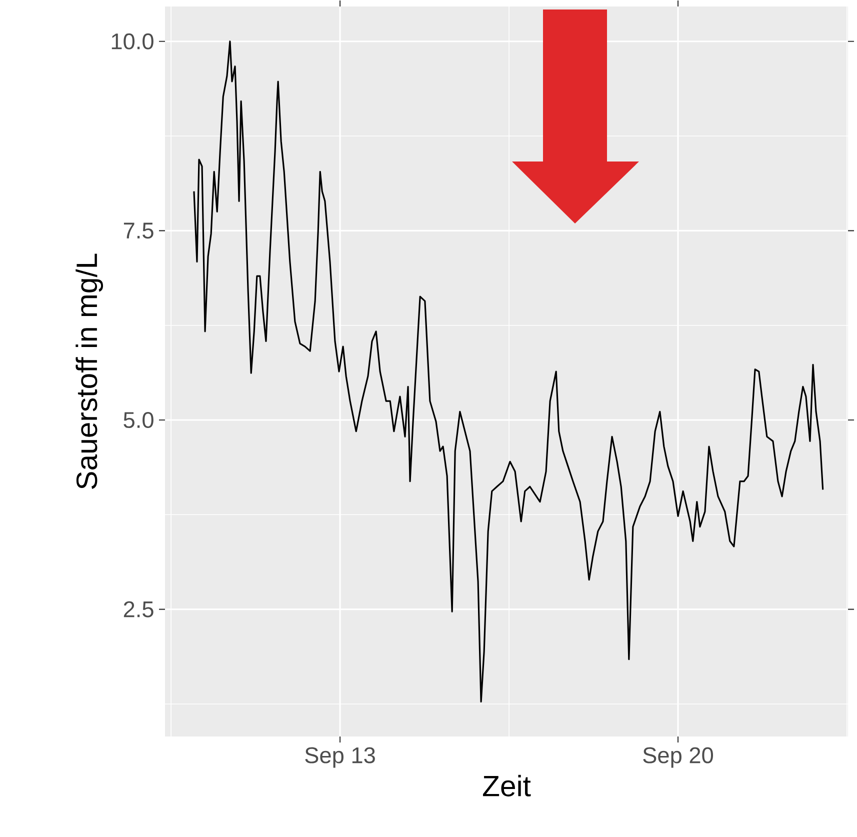  What do you see at coordinates (139, 231) in the screenshot?
I see `y-tick-label: 7.5` at bounding box center [139, 231].